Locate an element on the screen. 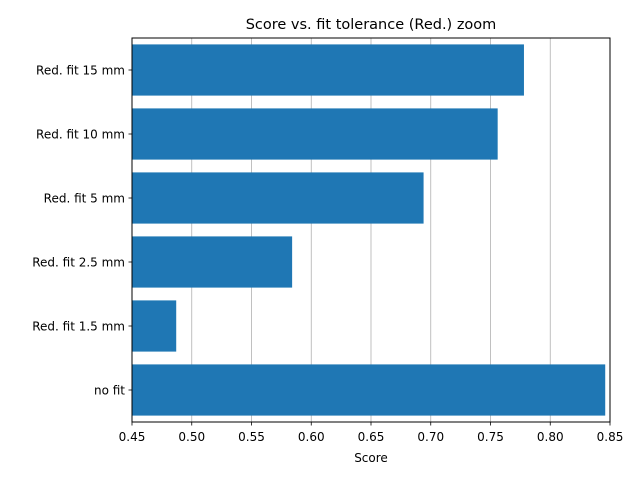 Image resolution: width=640 pixels, height=480 pixels. y-tick-label: Red. fit 2.5 mm is located at coordinates (78, 263).